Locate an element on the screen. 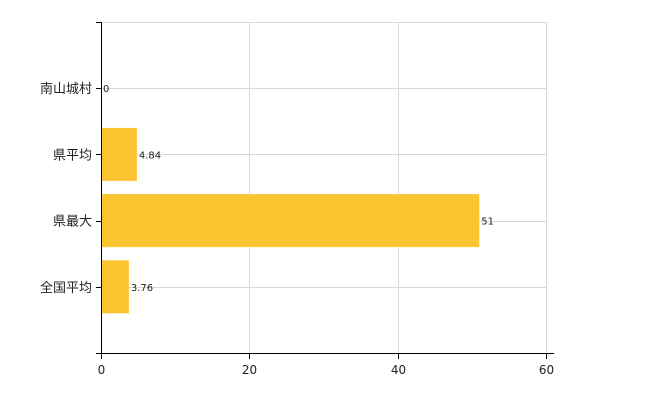 The width and height of the screenshot is (650, 400). category-label: 県最大 is located at coordinates (72, 222).